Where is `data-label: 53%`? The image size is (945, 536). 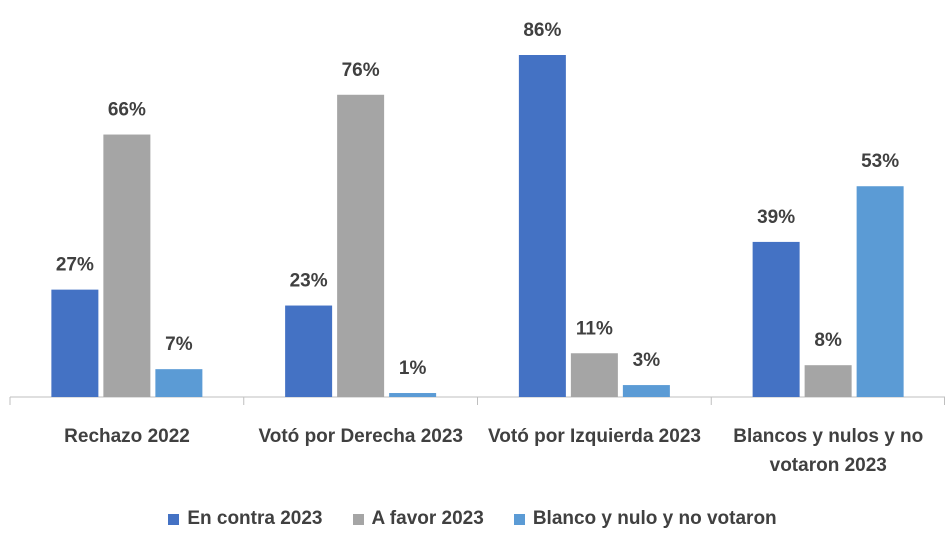
data-label: 53% is located at coordinates (880, 161).